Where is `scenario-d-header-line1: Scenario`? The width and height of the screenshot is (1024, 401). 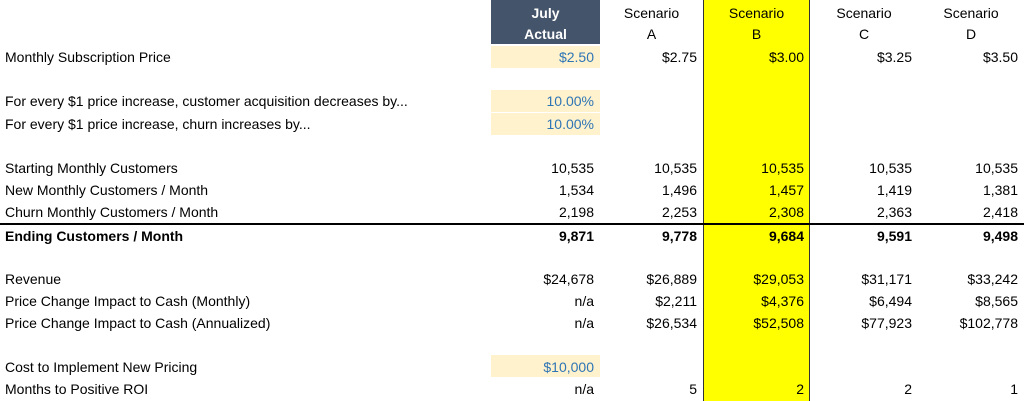 scenario-d-header-line1: Scenario is located at coordinates (971, 13).